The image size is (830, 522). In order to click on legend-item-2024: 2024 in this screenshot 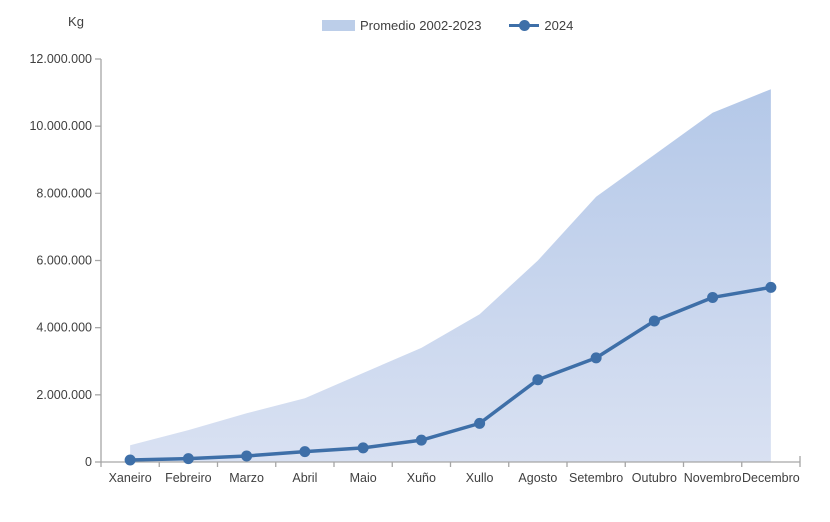, I will do `click(541, 25)`.